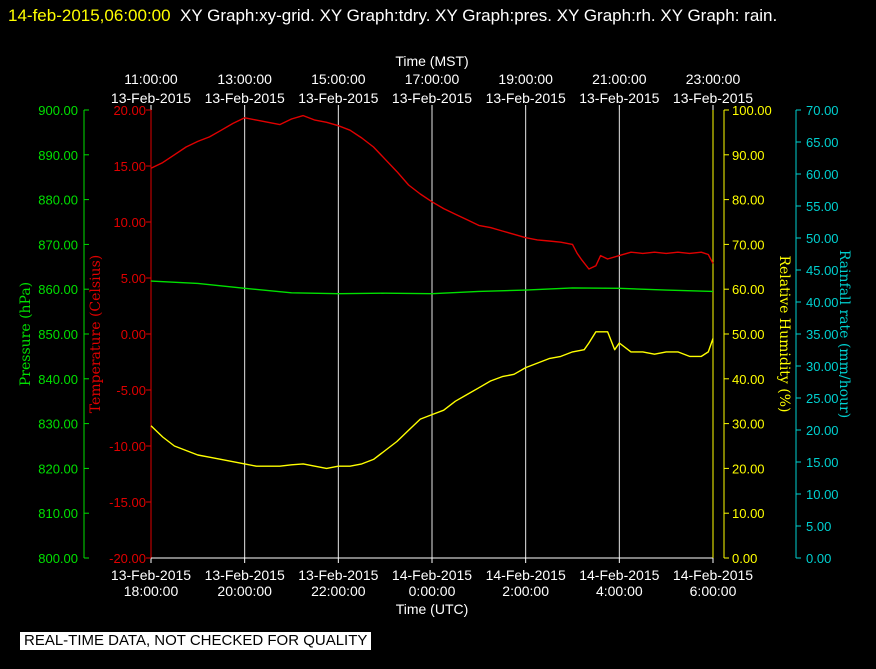 The image size is (876, 669). What do you see at coordinates (127, 446) in the screenshot?
I see `temperature-tick-label: -10.00` at bounding box center [127, 446].